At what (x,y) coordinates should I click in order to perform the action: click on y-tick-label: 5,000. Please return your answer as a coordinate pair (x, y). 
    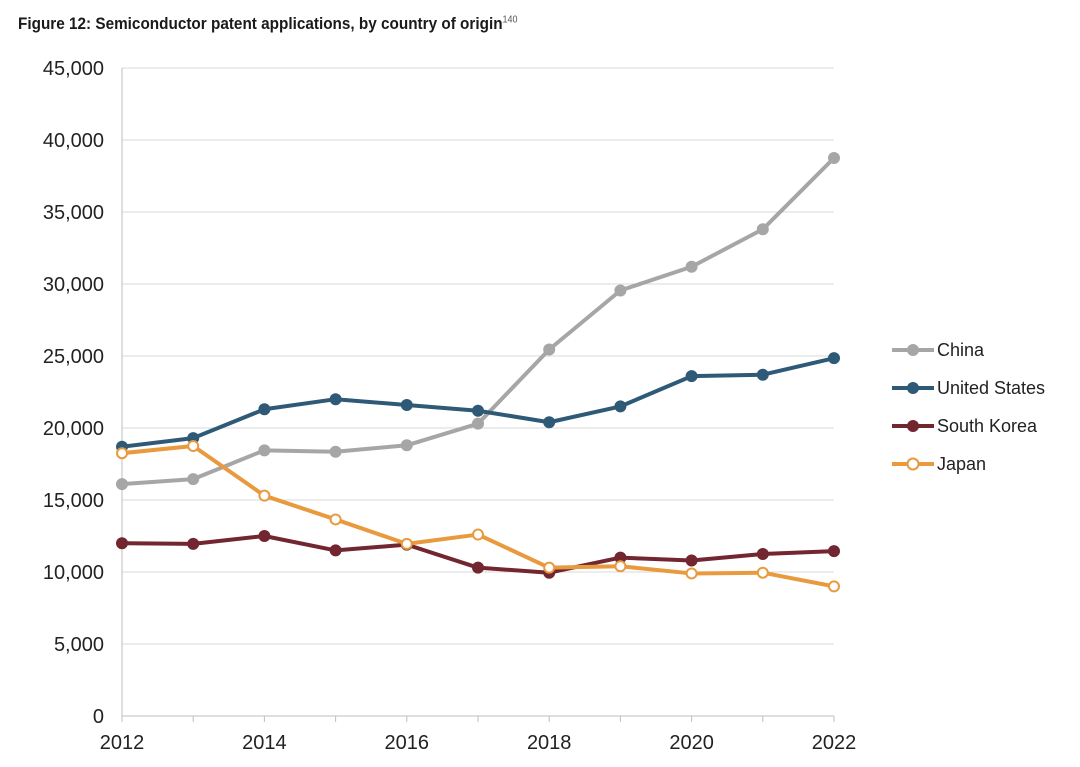
    Looking at the image, I should click on (79, 645).